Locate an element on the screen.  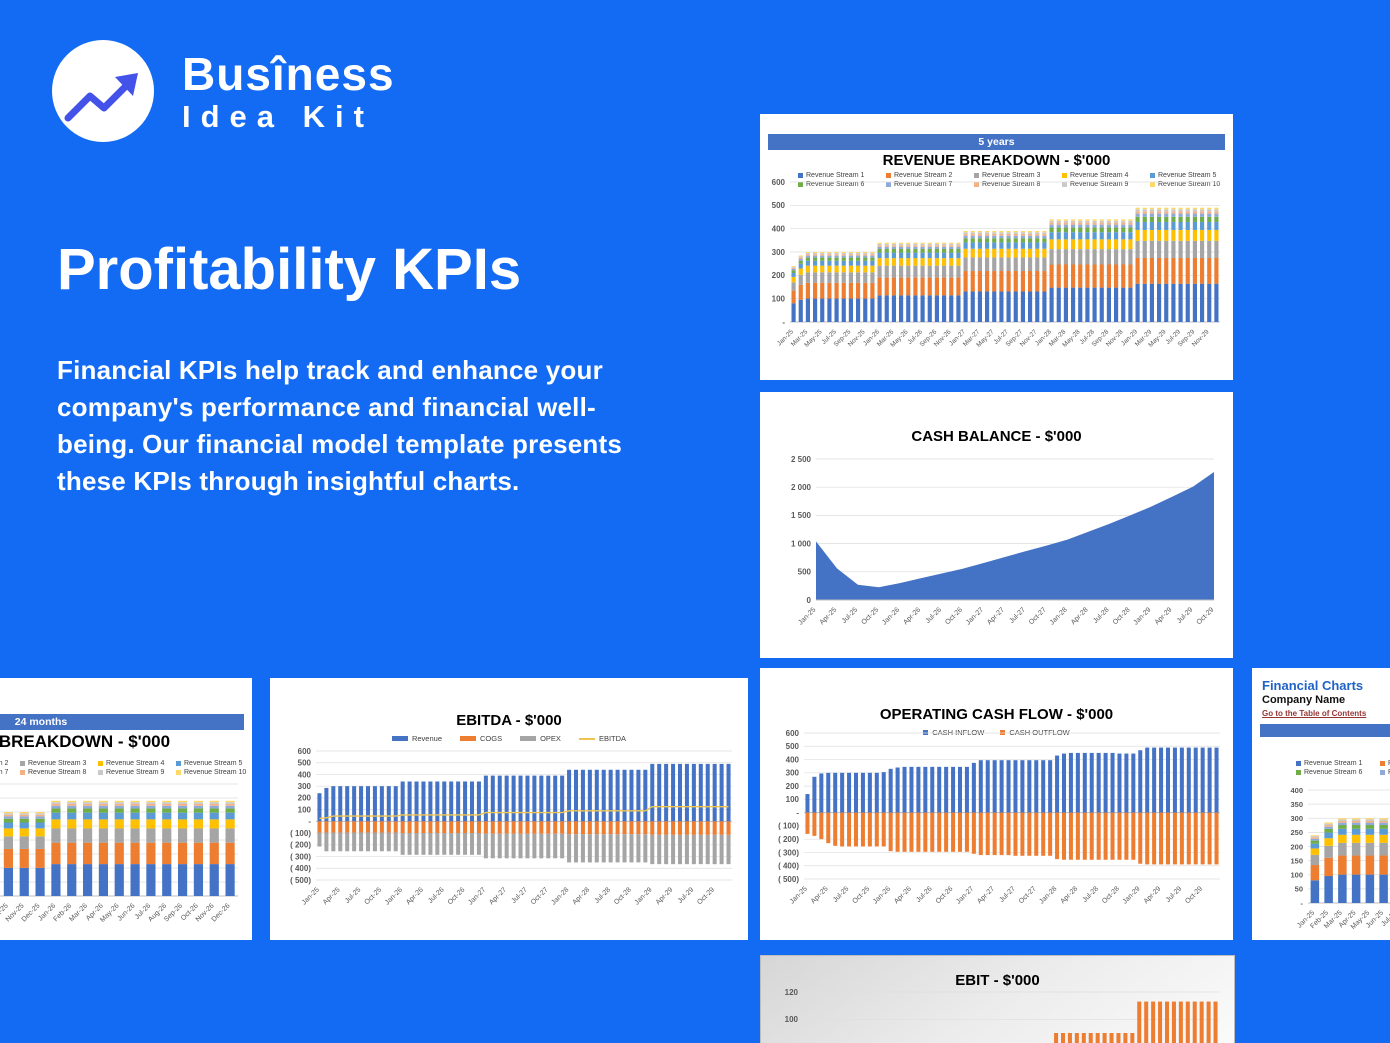
page-title: Profitability KPIs is located at coordinates (289, 269).